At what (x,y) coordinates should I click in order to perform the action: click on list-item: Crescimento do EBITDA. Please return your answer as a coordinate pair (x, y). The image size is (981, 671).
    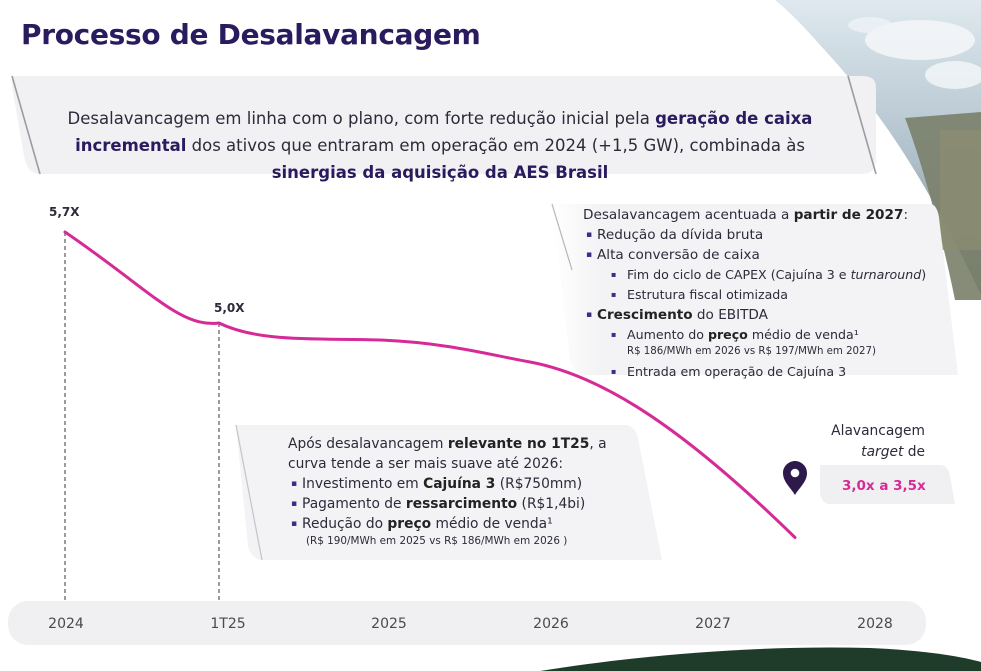
    Looking at the image, I should click on (773, 315).